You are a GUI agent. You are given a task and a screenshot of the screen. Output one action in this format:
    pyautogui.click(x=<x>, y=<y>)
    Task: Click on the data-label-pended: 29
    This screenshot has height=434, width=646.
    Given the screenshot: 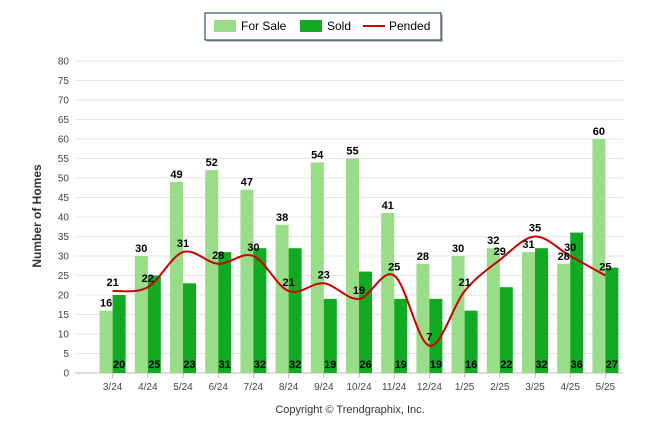 What is the action you would take?
    pyautogui.click(x=500, y=252)
    